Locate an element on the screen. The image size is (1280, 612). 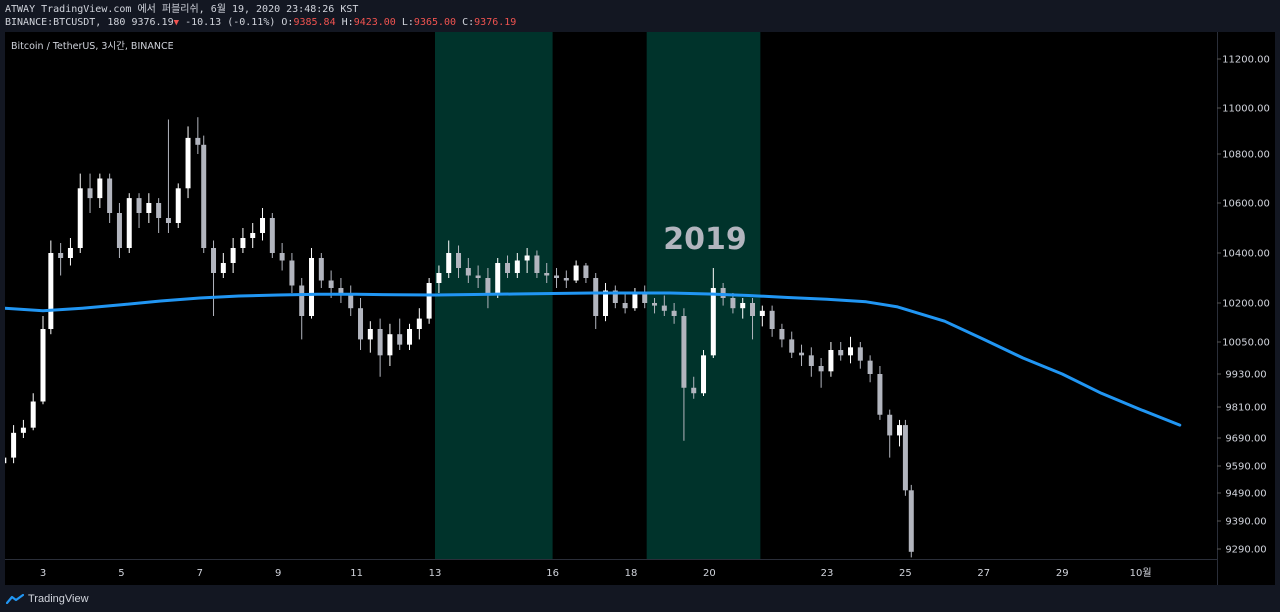
time-tick-label: 3 is located at coordinates (43, 573).